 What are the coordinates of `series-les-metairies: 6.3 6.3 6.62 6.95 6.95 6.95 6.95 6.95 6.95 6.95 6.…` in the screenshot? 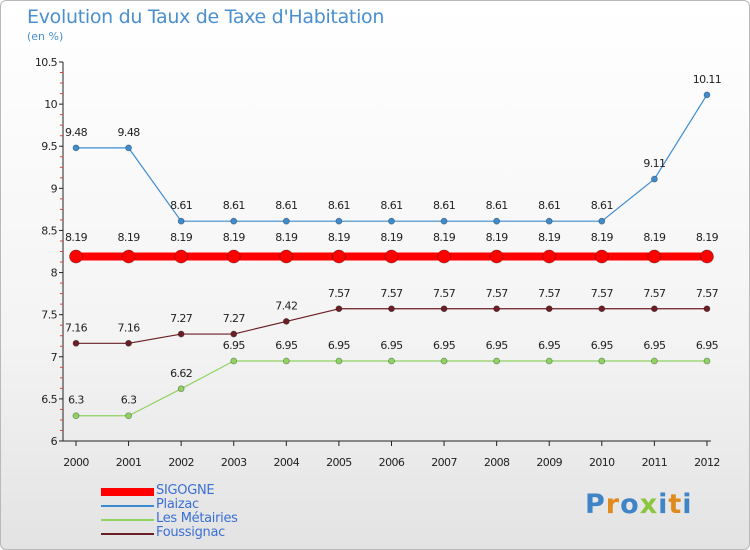 It's located at (393, 379).